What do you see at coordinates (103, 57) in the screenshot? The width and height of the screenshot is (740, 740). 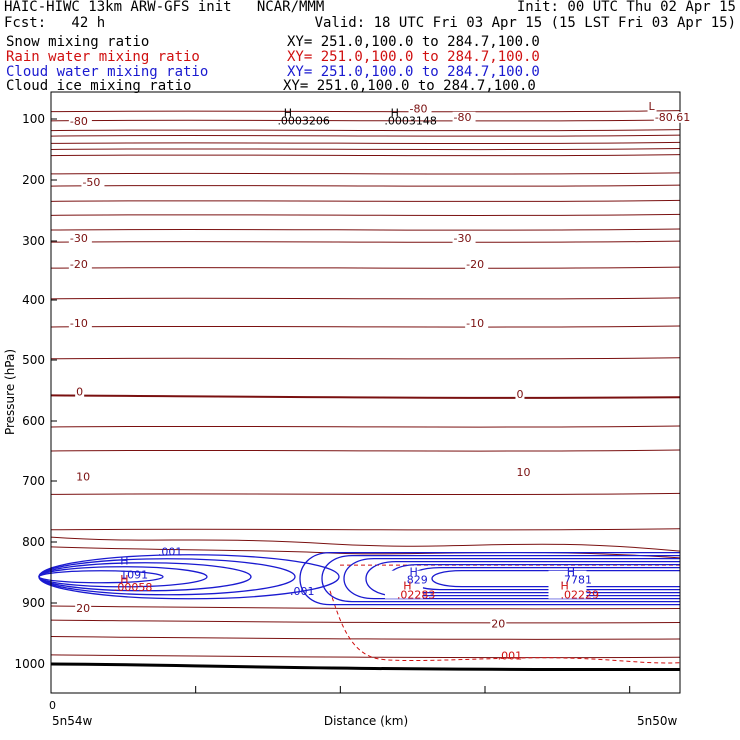 I see `field-rain-name: Rain water mixing ratio` at bounding box center [103, 57].